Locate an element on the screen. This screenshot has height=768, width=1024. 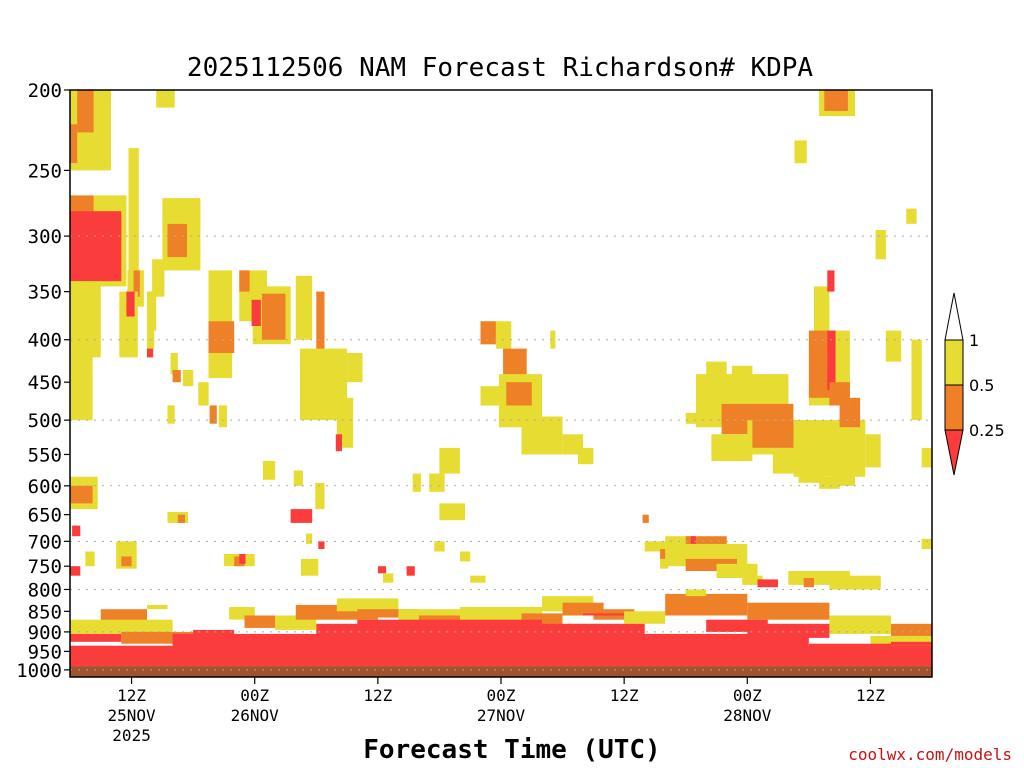
ground-area is located at coordinates (501, 671).